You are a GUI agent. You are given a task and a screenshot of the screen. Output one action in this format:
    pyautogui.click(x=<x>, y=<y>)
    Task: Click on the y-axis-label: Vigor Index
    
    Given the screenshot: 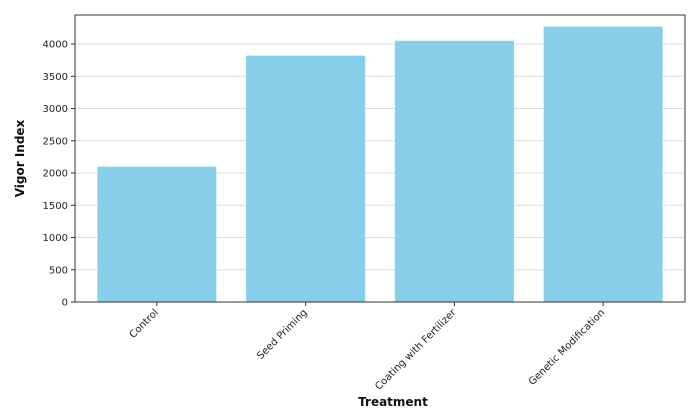 What is the action you would take?
    pyautogui.click(x=20, y=158)
    